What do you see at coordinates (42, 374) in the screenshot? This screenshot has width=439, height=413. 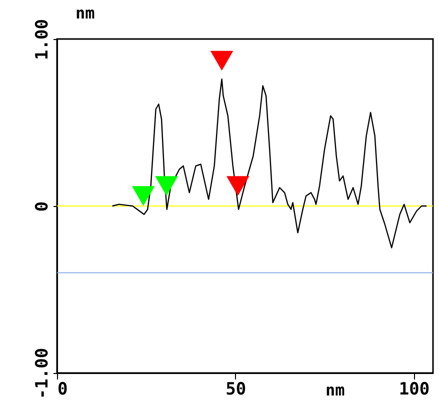 I see `y-tick-label: -1.00` at bounding box center [42, 374].